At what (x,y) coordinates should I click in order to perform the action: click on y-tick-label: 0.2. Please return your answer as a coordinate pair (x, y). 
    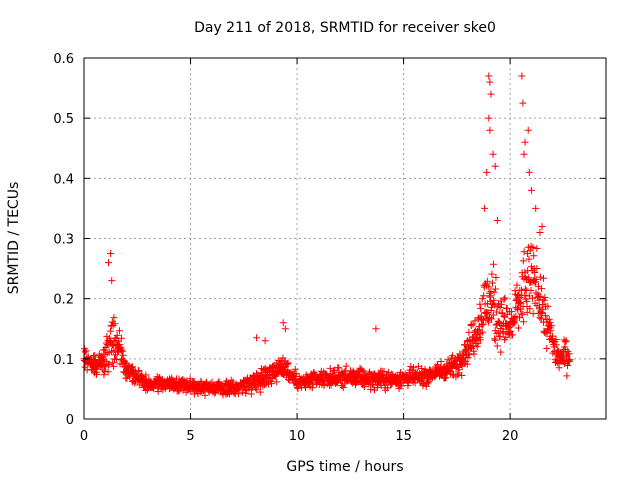
    Looking at the image, I should click on (63, 300).